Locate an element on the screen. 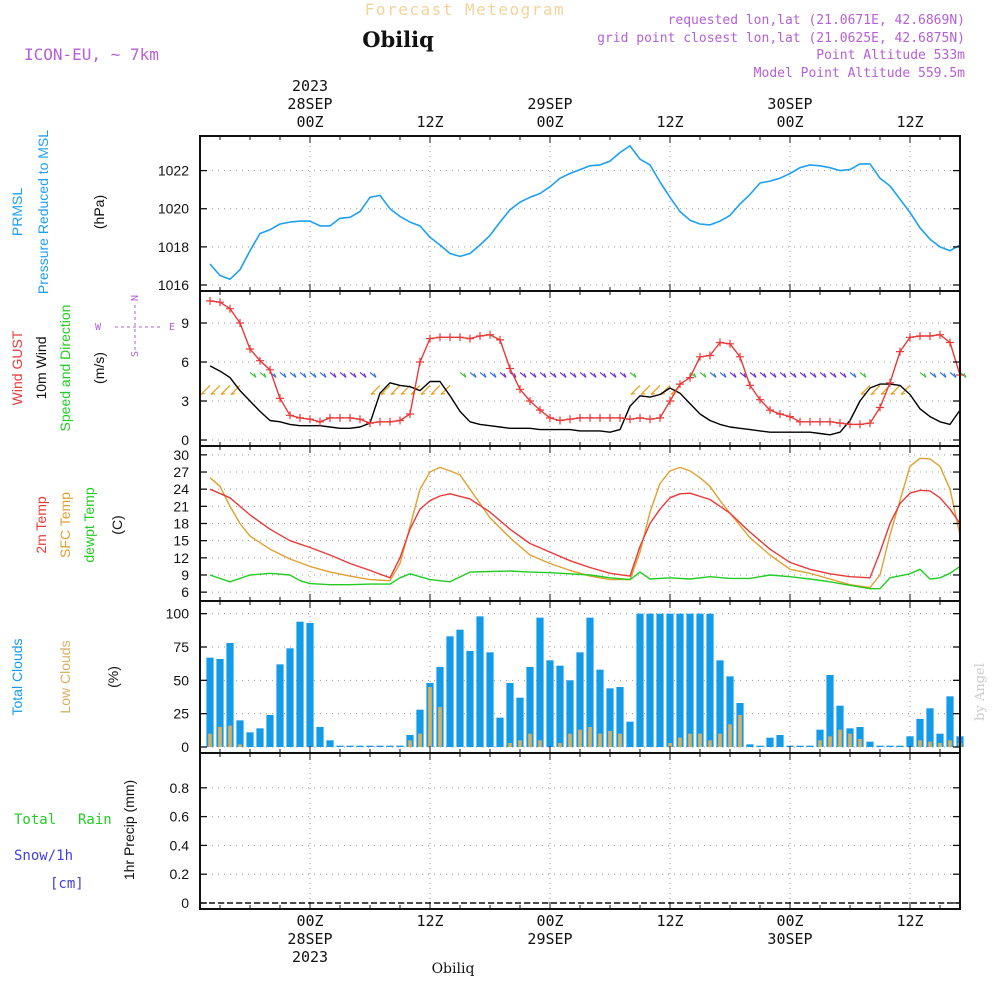  gust-line is located at coordinates (585, 363).